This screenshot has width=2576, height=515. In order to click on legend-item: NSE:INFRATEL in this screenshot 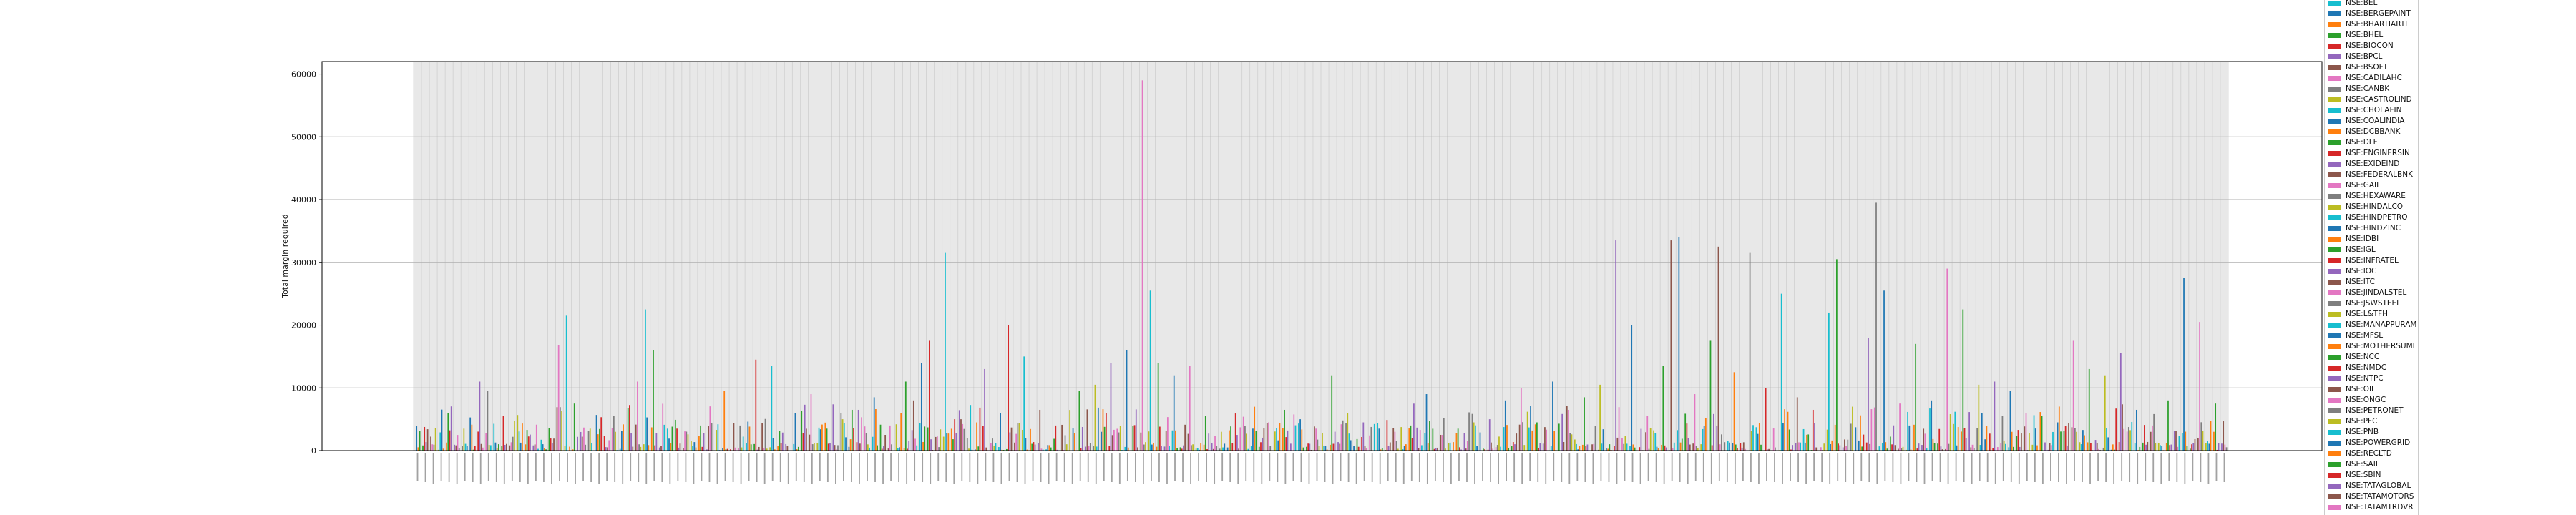, I will do `click(2362, 260)`.